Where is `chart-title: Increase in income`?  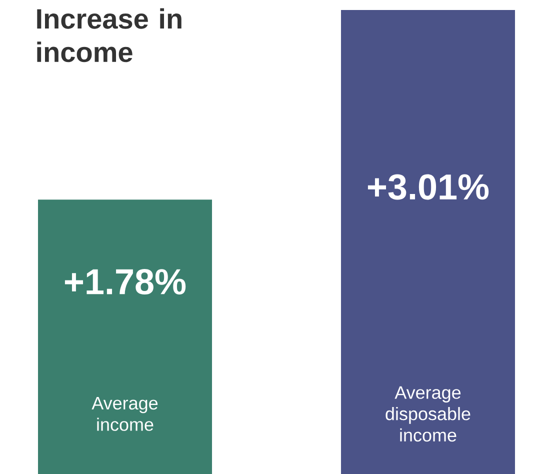
chart-title: Increase in income is located at coordinates (109, 35).